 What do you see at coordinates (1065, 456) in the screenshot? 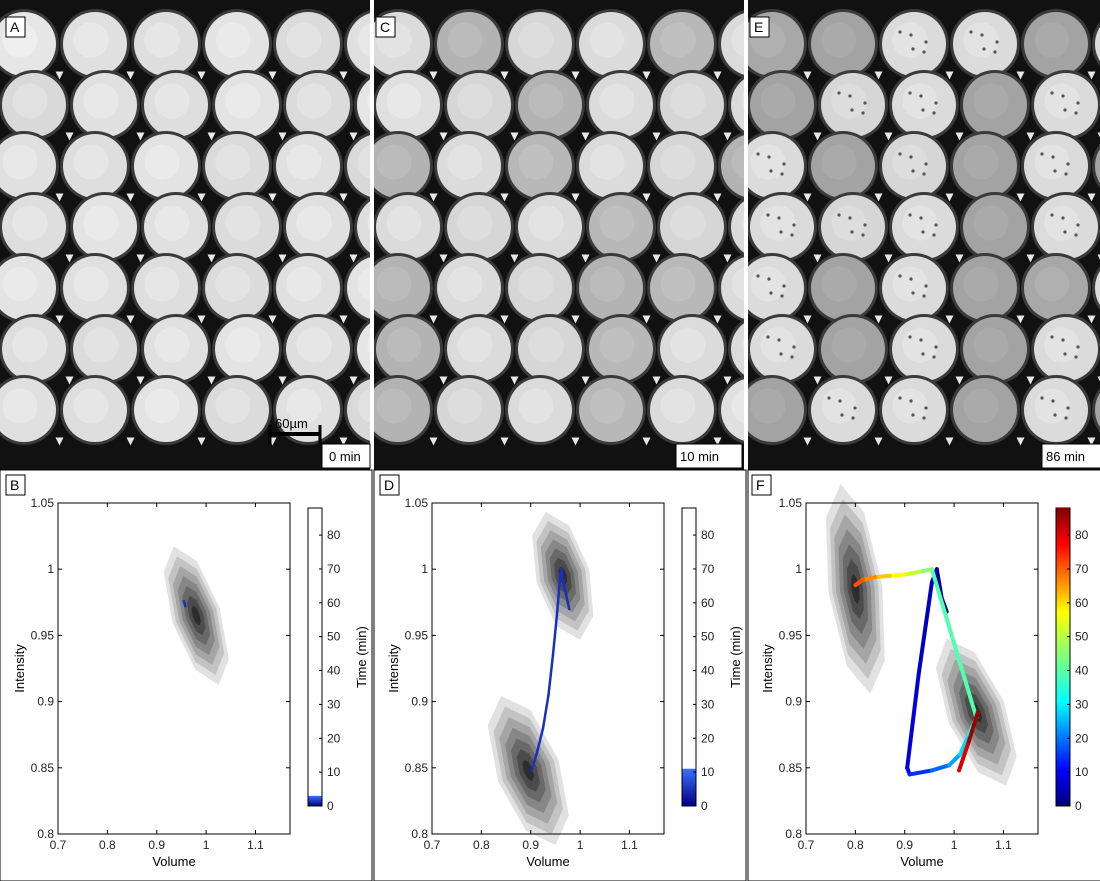
I see `time-label-e-text: 86 min` at bounding box center [1065, 456].